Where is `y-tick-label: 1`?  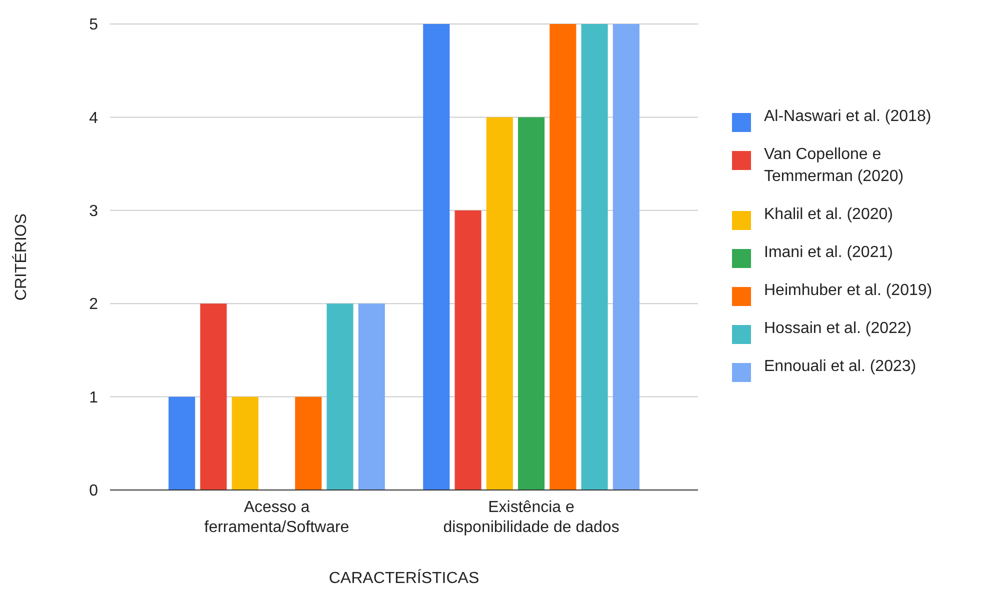
y-tick-label: 1 is located at coordinates (93, 397).